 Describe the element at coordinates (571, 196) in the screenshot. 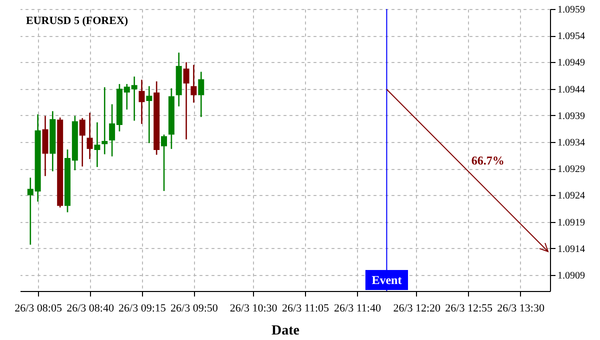

I see `y-tick-label: 1.0924` at that location.